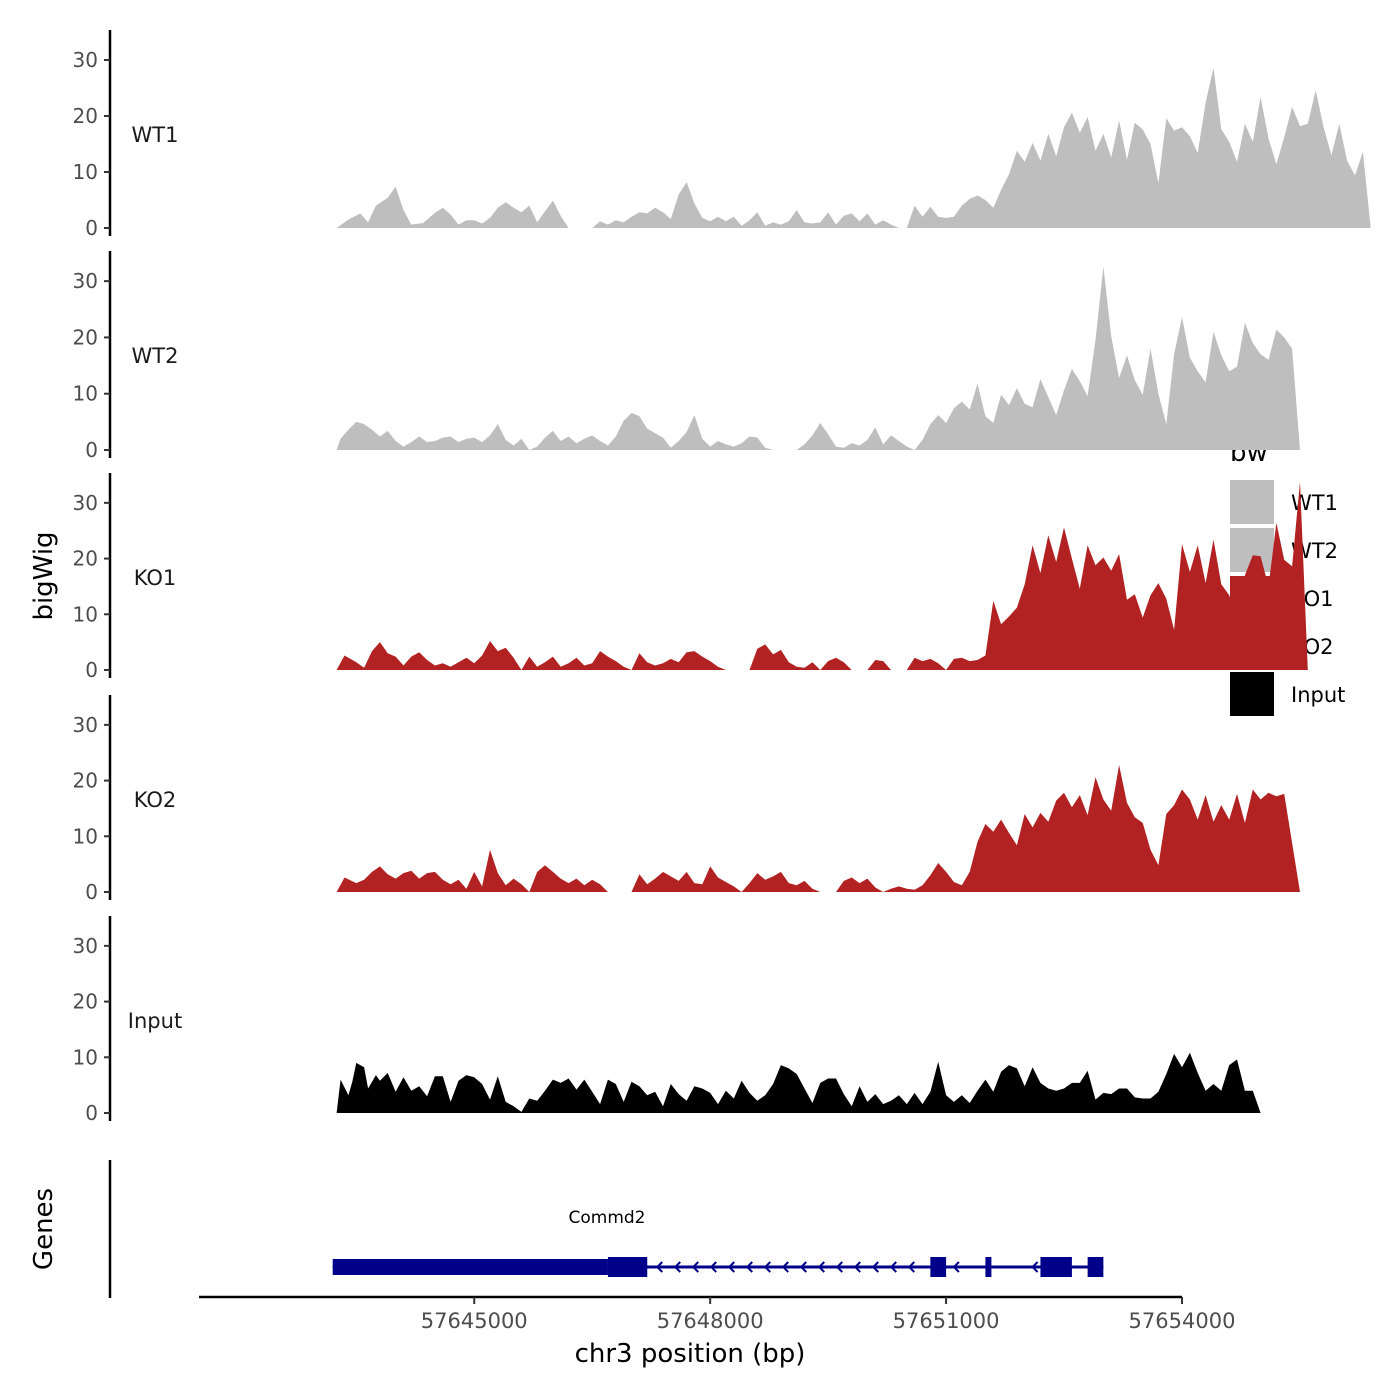 Image resolution: width=1400 pixels, height=1400 pixels. What do you see at coordinates (1318, 695) in the screenshot?
I see `legend-label-input: Input` at bounding box center [1318, 695].